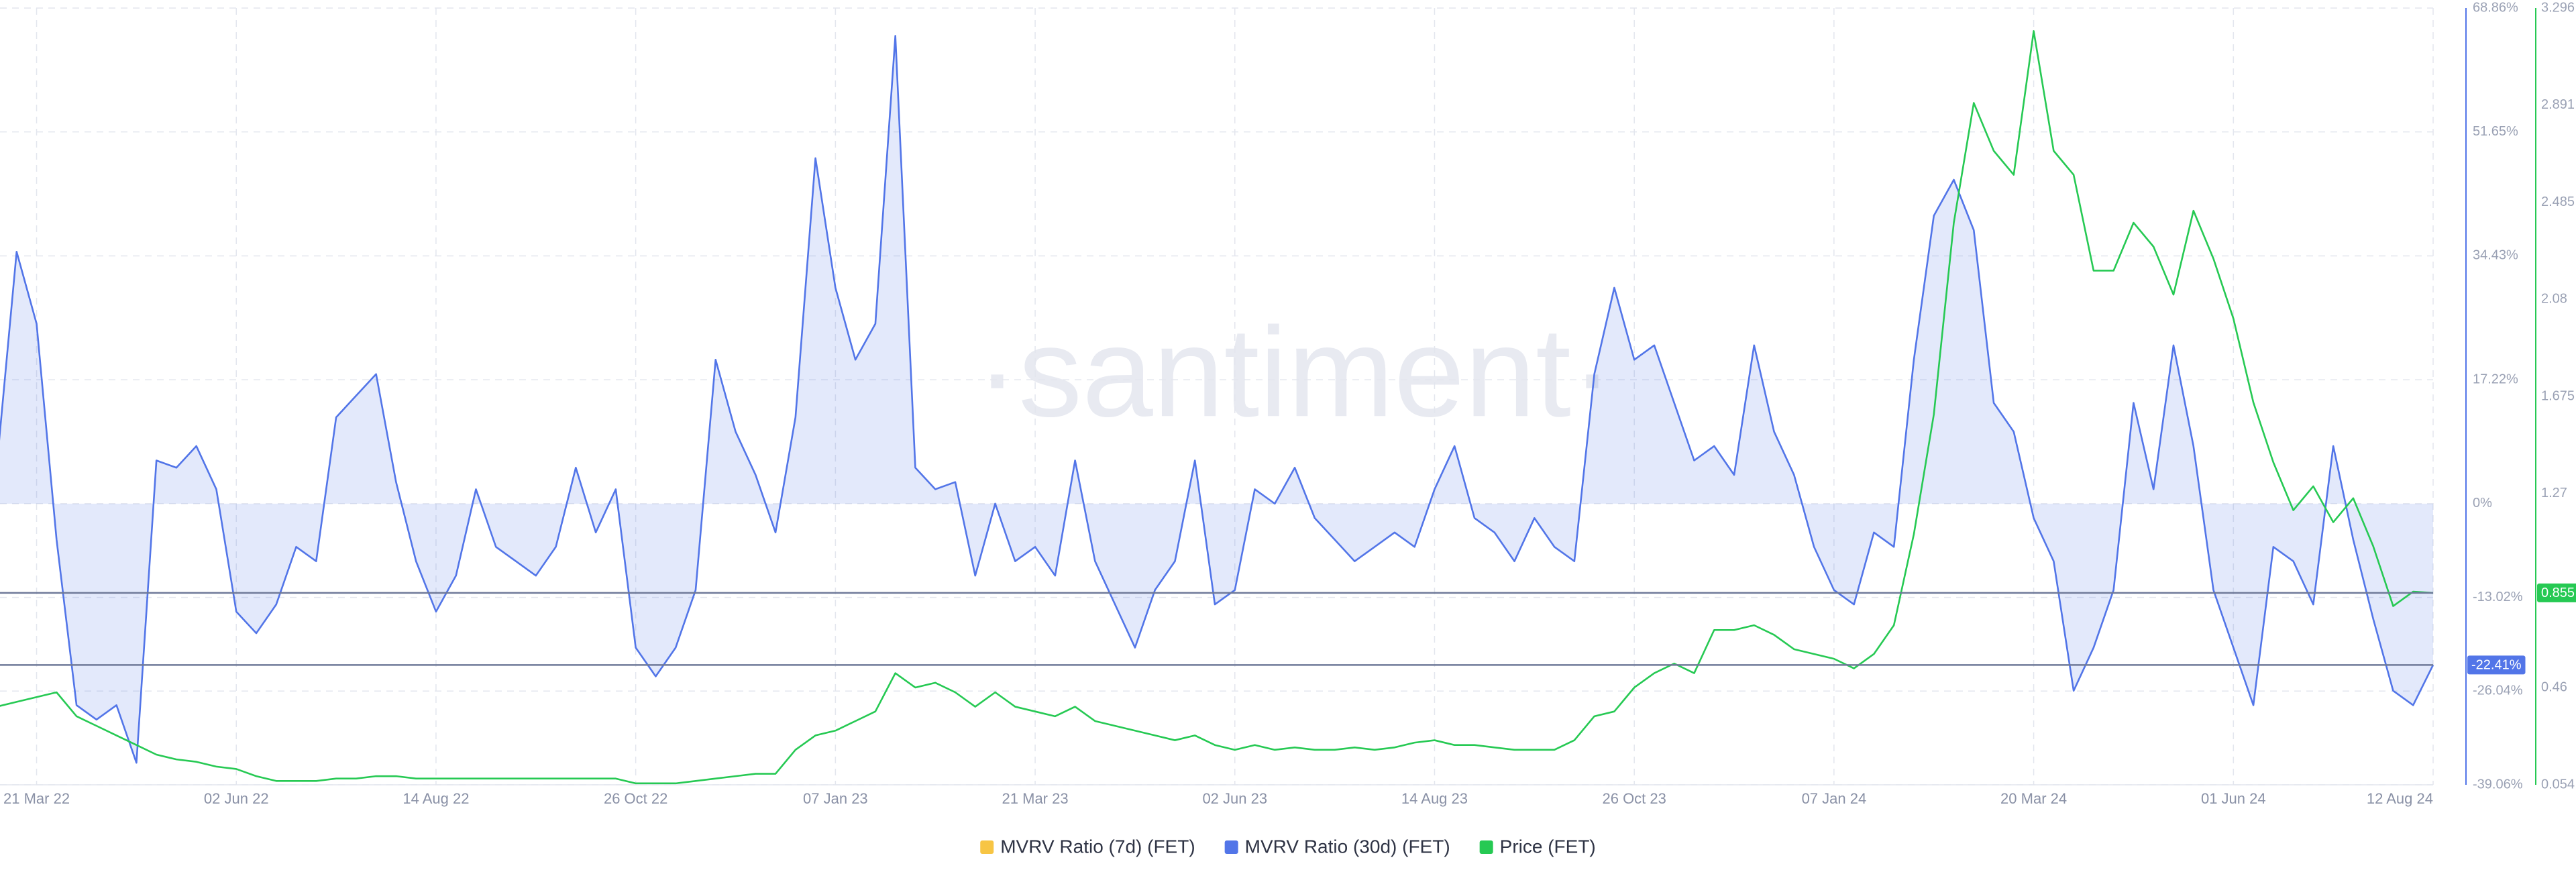  What do you see at coordinates (2400, 798) in the screenshot?
I see `x-tick-label: 12 Aug 24` at bounding box center [2400, 798].